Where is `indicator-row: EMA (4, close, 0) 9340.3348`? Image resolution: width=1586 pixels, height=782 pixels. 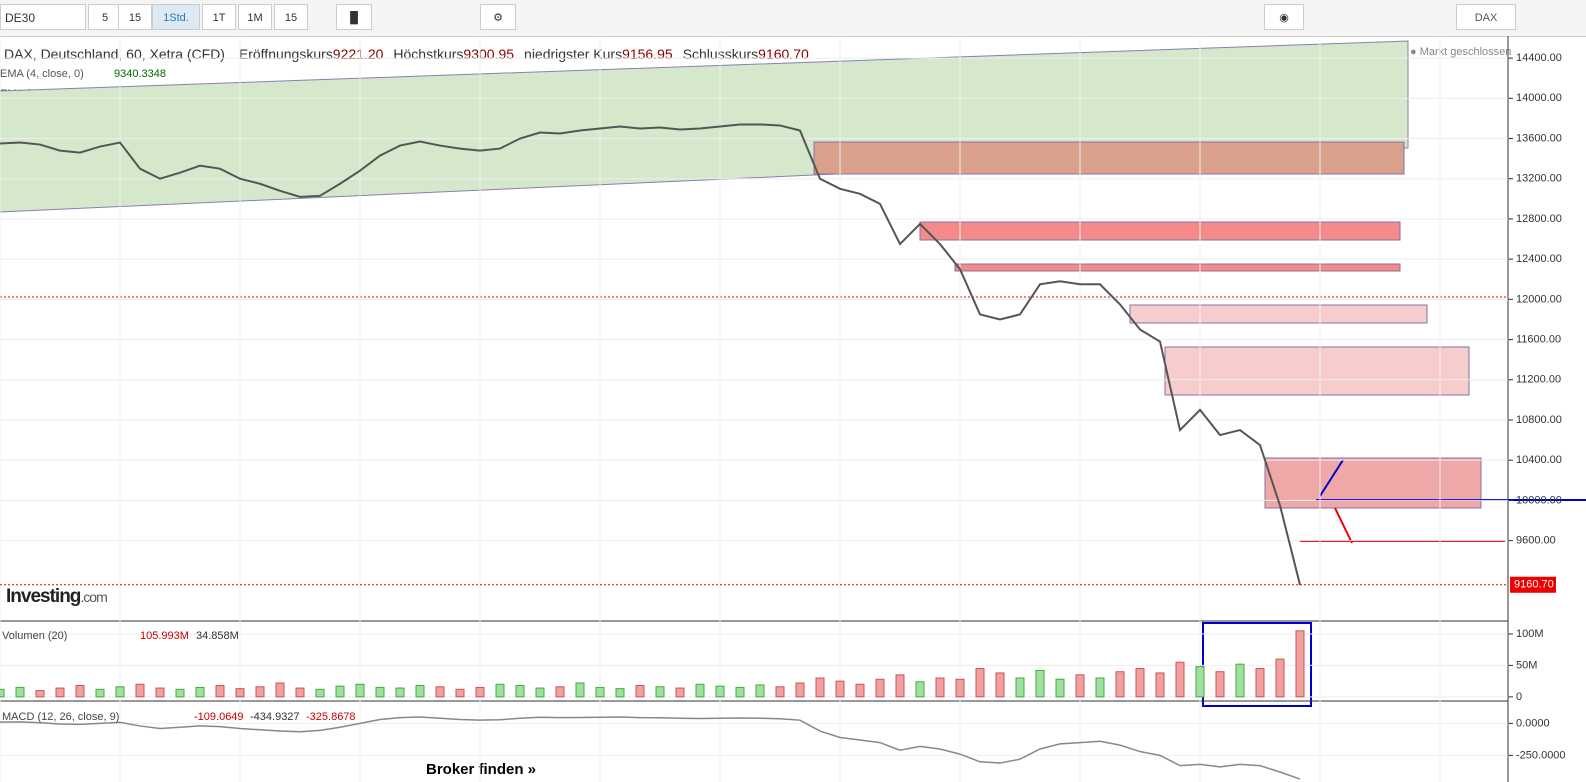 indicator-row: EMA (4, close, 0) 9340.3348 is located at coordinates (83, 74).